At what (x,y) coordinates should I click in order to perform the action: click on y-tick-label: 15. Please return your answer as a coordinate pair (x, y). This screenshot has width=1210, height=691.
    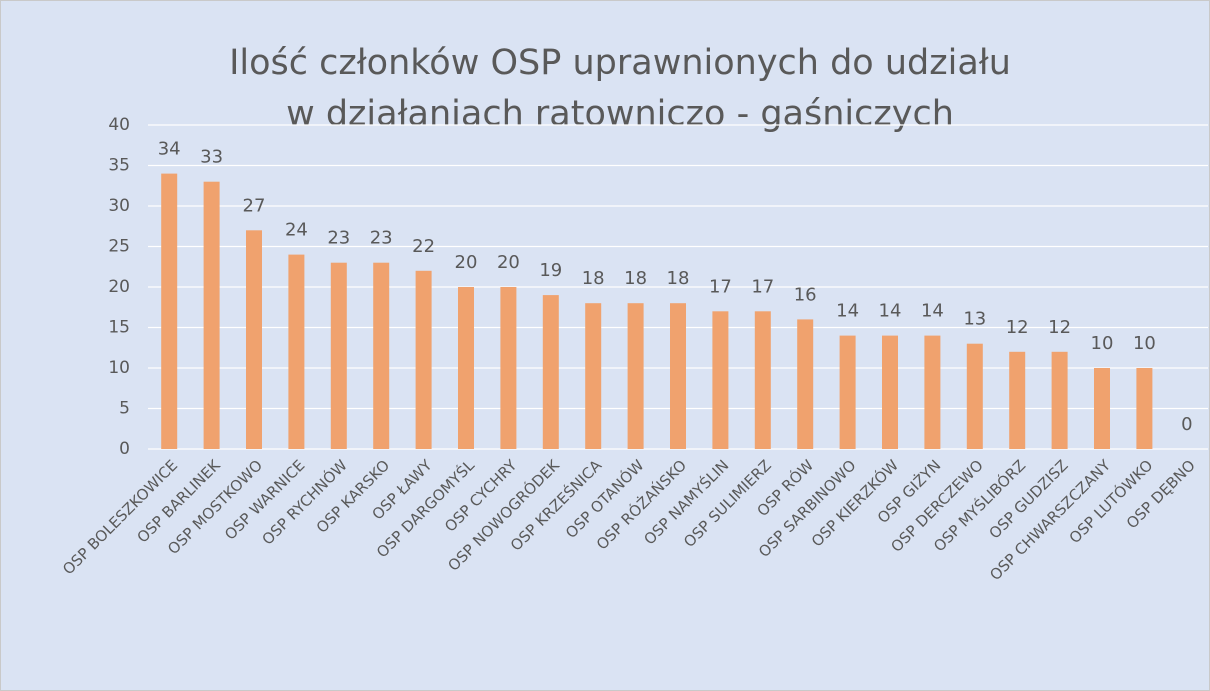
    Looking at the image, I should click on (119, 328).